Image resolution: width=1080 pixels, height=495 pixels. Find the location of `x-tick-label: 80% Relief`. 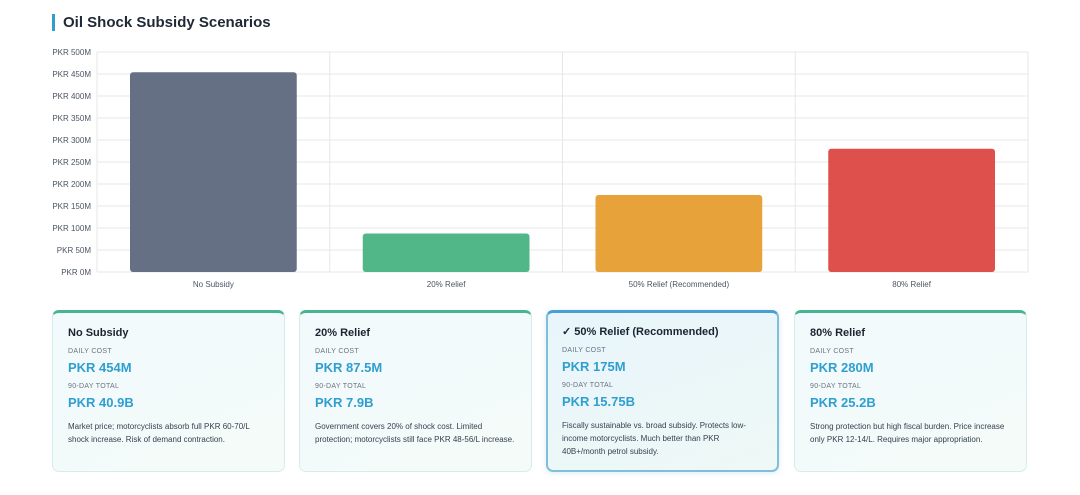

x-tick-label: 80% Relief is located at coordinates (911, 284).